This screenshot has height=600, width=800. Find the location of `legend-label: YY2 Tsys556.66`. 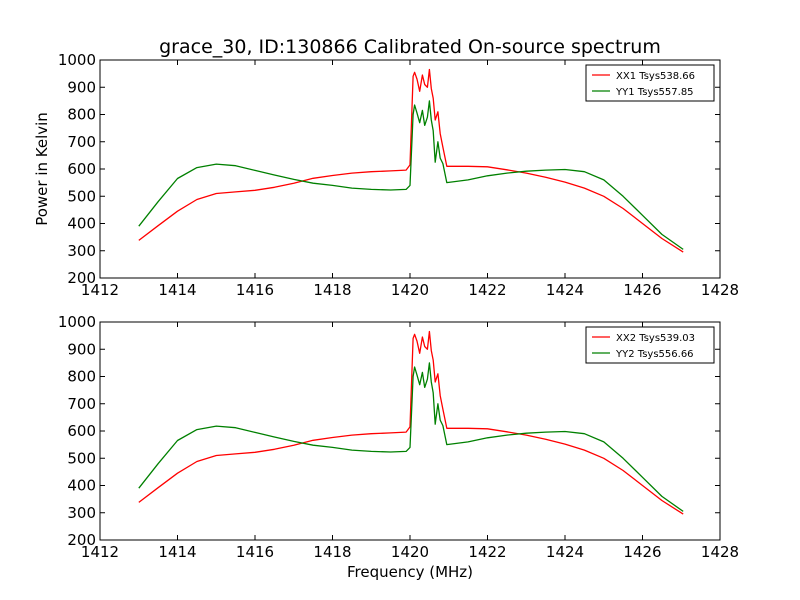

legend-label: YY2 Tsys556.66 is located at coordinates (654, 354).